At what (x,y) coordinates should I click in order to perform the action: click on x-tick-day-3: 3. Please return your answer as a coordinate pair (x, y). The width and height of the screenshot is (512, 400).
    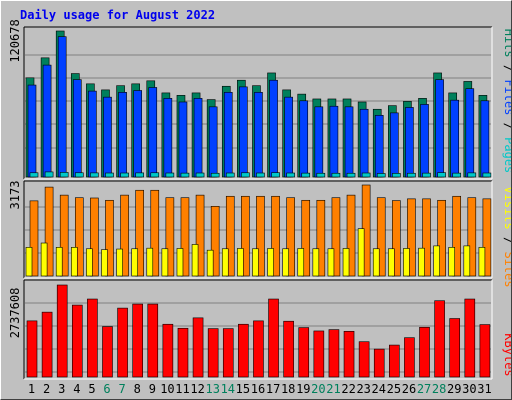
    Looking at the image, I should click on (61, 389).